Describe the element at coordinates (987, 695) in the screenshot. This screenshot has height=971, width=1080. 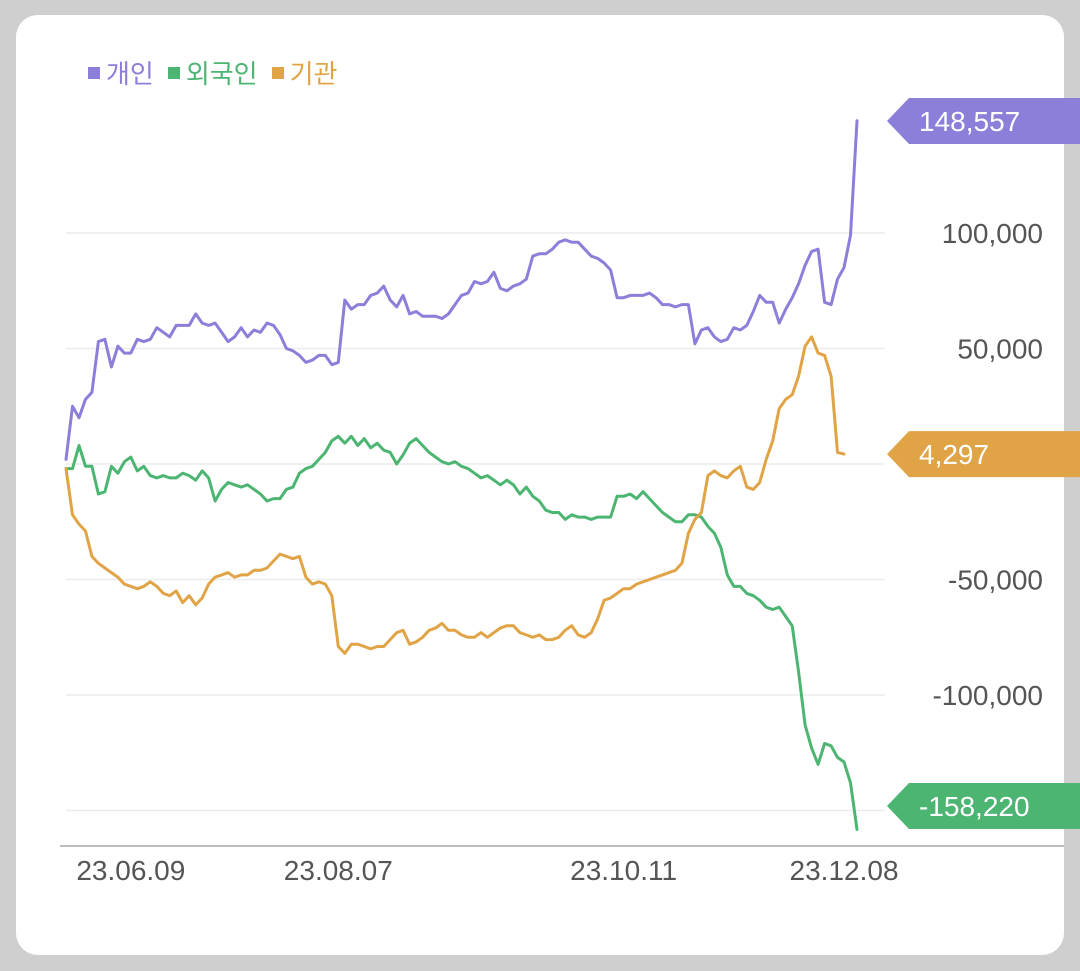
I see `y-tick-label-3: -100,000` at that location.